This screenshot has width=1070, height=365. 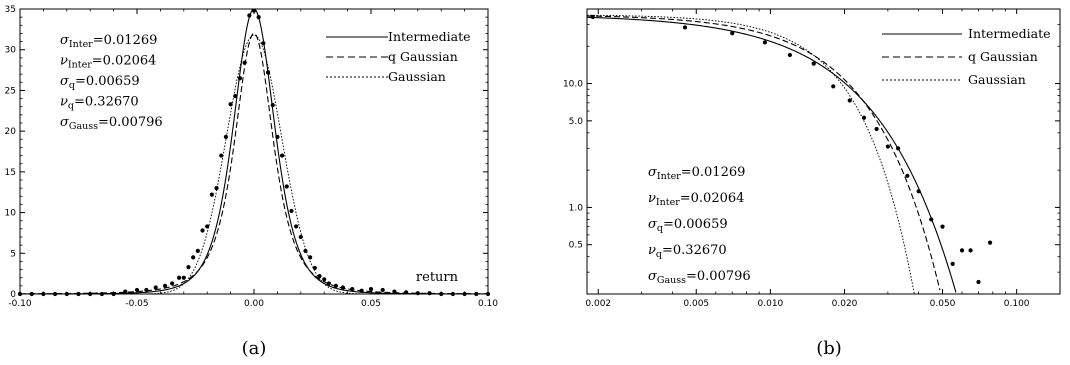 What do you see at coordinates (13, 254) in the screenshot?
I see `y-tick-label: 5` at bounding box center [13, 254].